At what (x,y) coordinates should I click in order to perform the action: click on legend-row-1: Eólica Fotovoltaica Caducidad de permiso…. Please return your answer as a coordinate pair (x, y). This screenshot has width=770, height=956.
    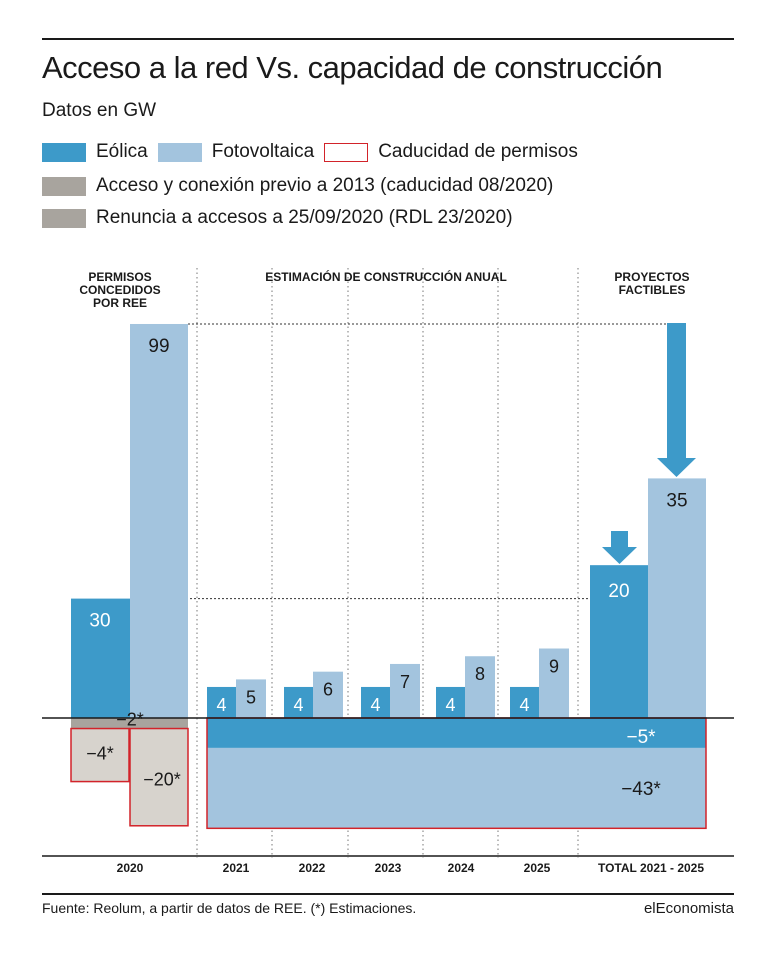
    Looking at the image, I should click on (315, 152).